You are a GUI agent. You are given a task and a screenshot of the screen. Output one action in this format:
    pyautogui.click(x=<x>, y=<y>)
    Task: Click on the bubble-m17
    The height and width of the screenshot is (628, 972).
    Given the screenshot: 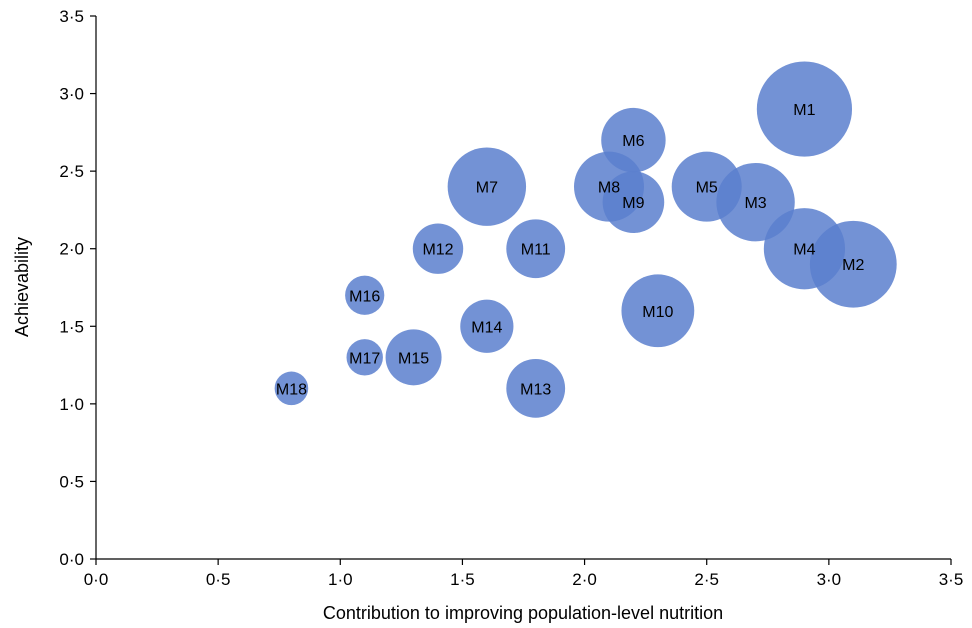 What is the action you would take?
    pyautogui.click(x=364, y=357)
    